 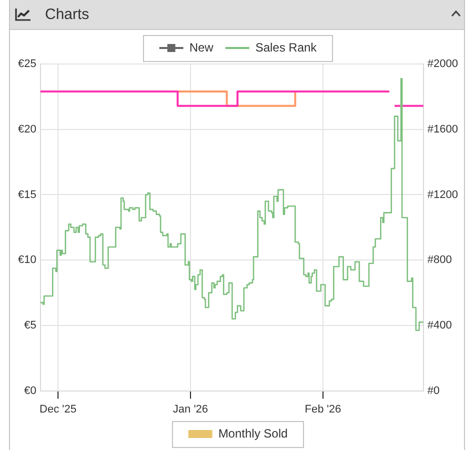 What do you see at coordinates (253, 433) in the screenshot?
I see `legend-label: Monthly Sold` at bounding box center [253, 433].